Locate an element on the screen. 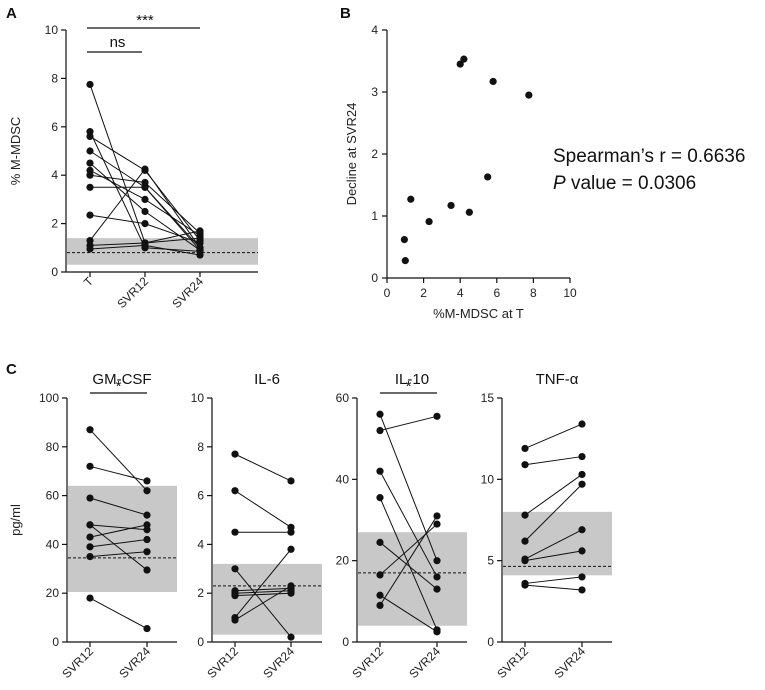 The image size is (765, 690). y-tick-label: 1 is located at coordinates (374, 216).